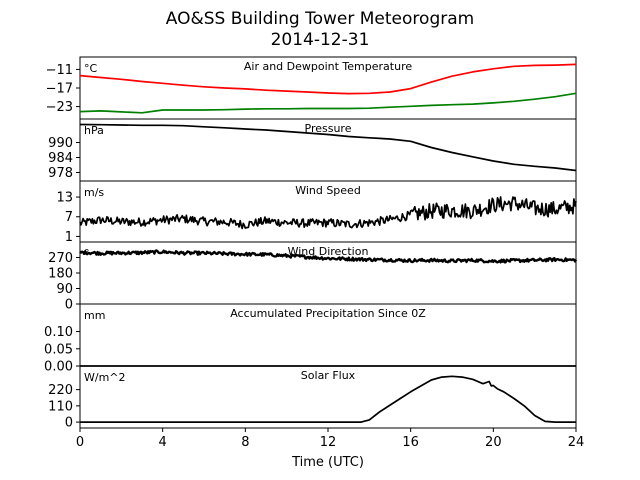 This screenshot has width=640, height=480. I want to click on y-tick-label: 990, so click(60, 143).